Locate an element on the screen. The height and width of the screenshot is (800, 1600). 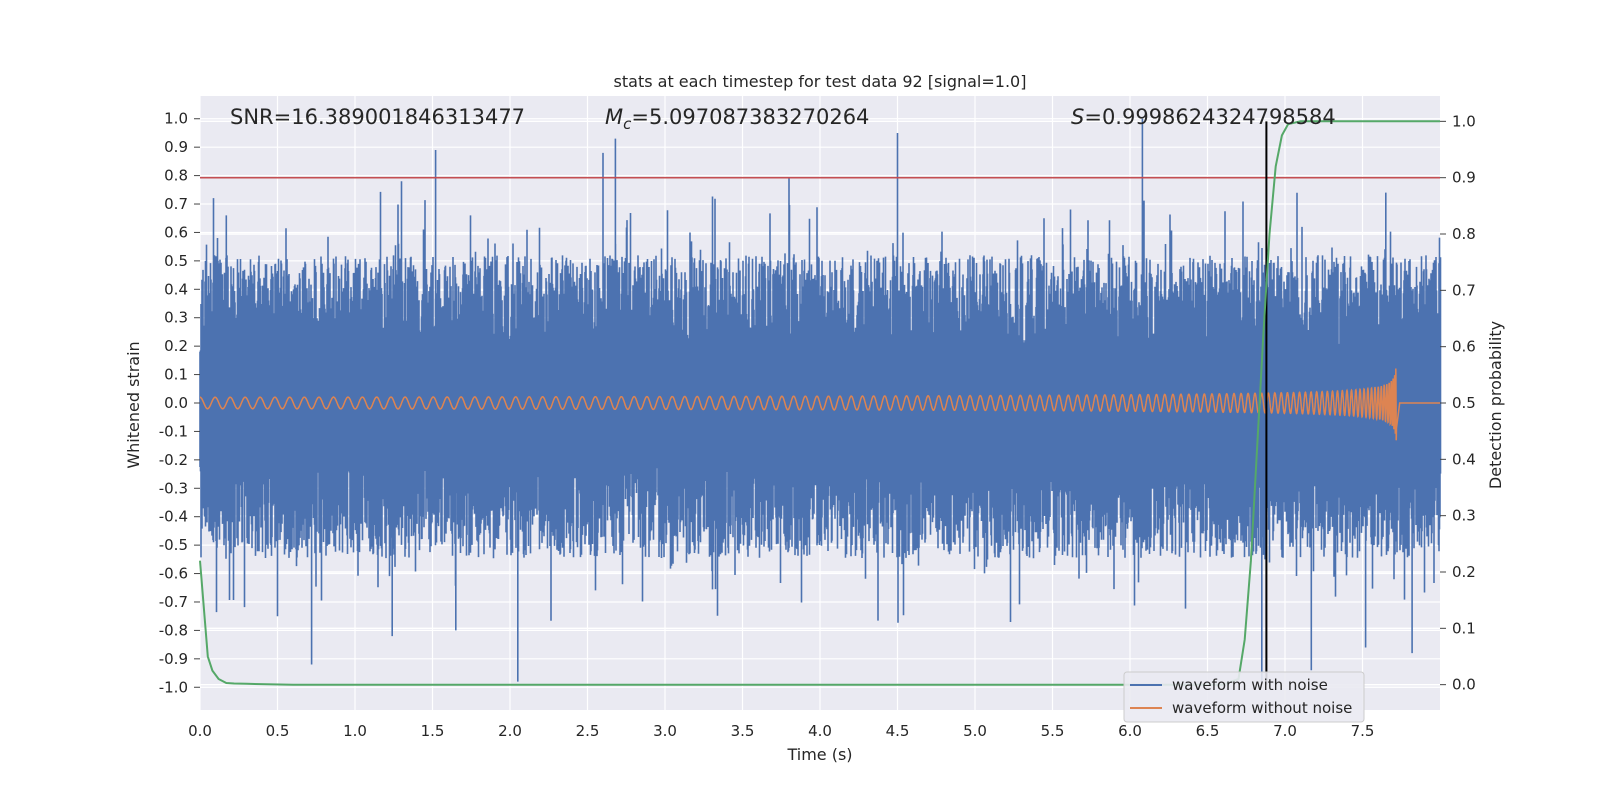
mc-annotation: Mc=5.097087383270264 is located at coordinates (737, 119).